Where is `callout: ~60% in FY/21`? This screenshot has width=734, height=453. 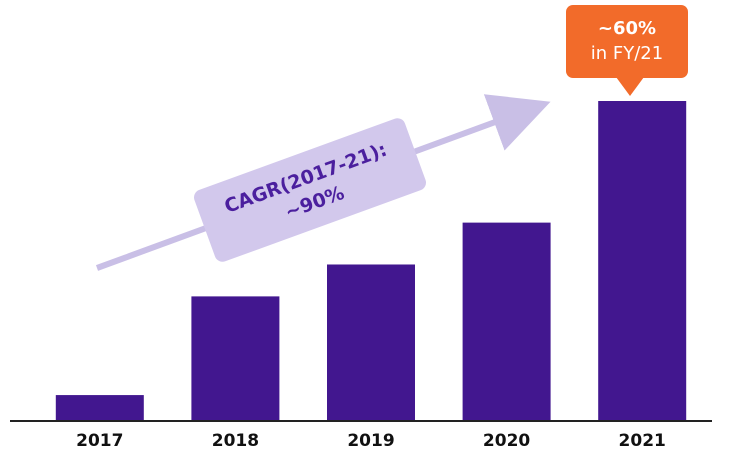
callout: ~60% in FY/21 is located at coordinates (627, 50).